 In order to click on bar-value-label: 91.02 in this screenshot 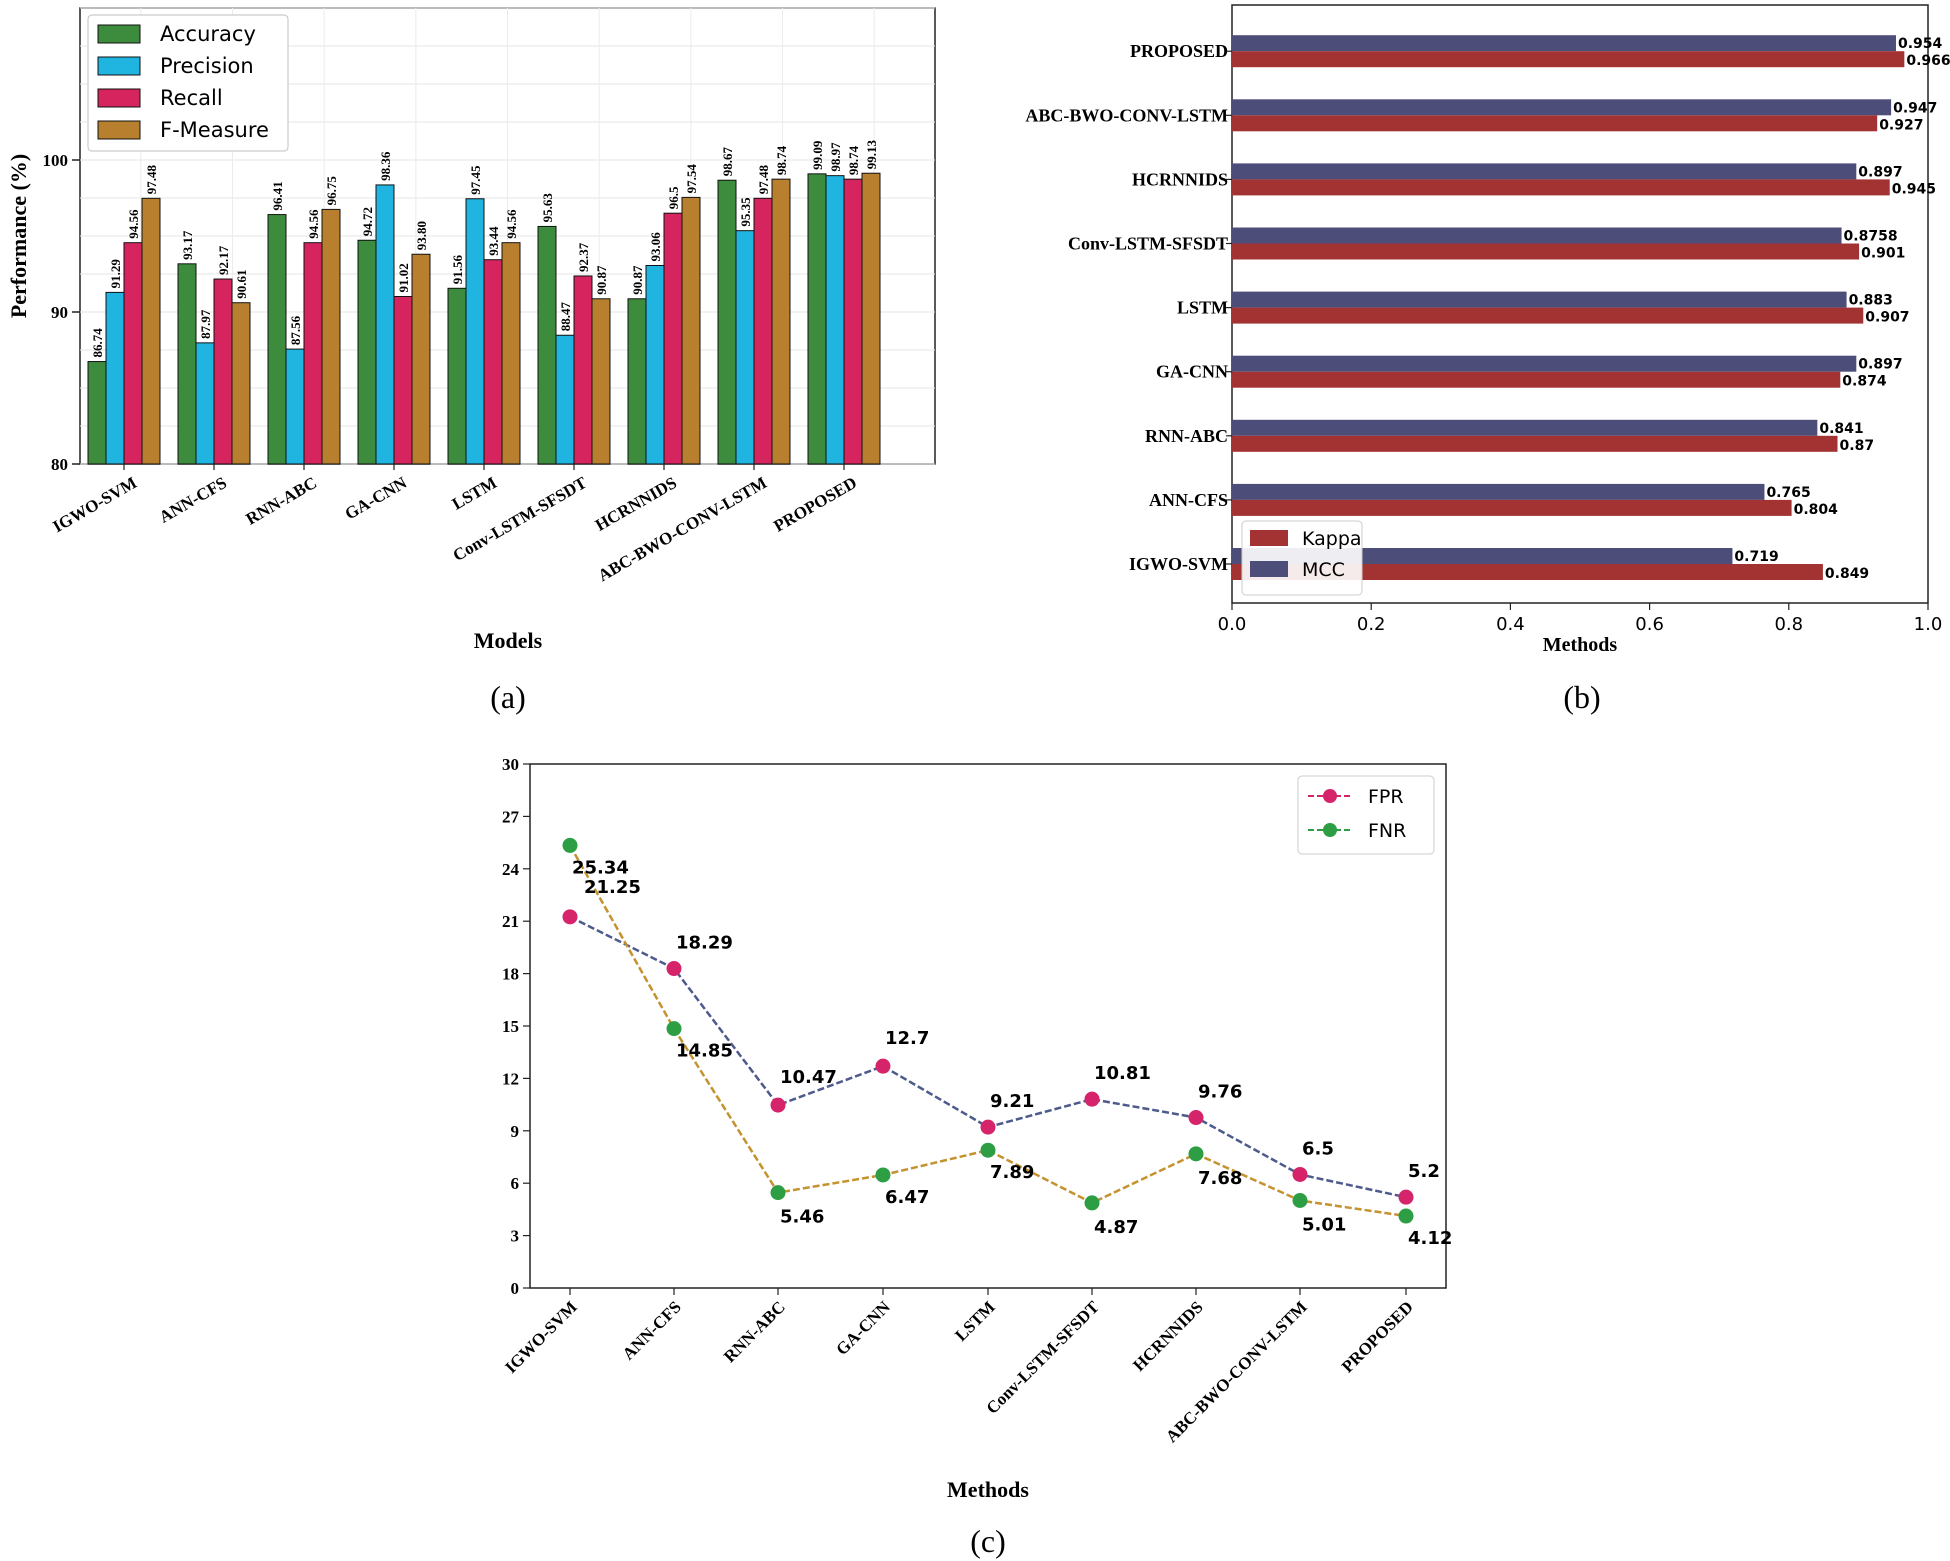, I will do `click(403, 277)`.